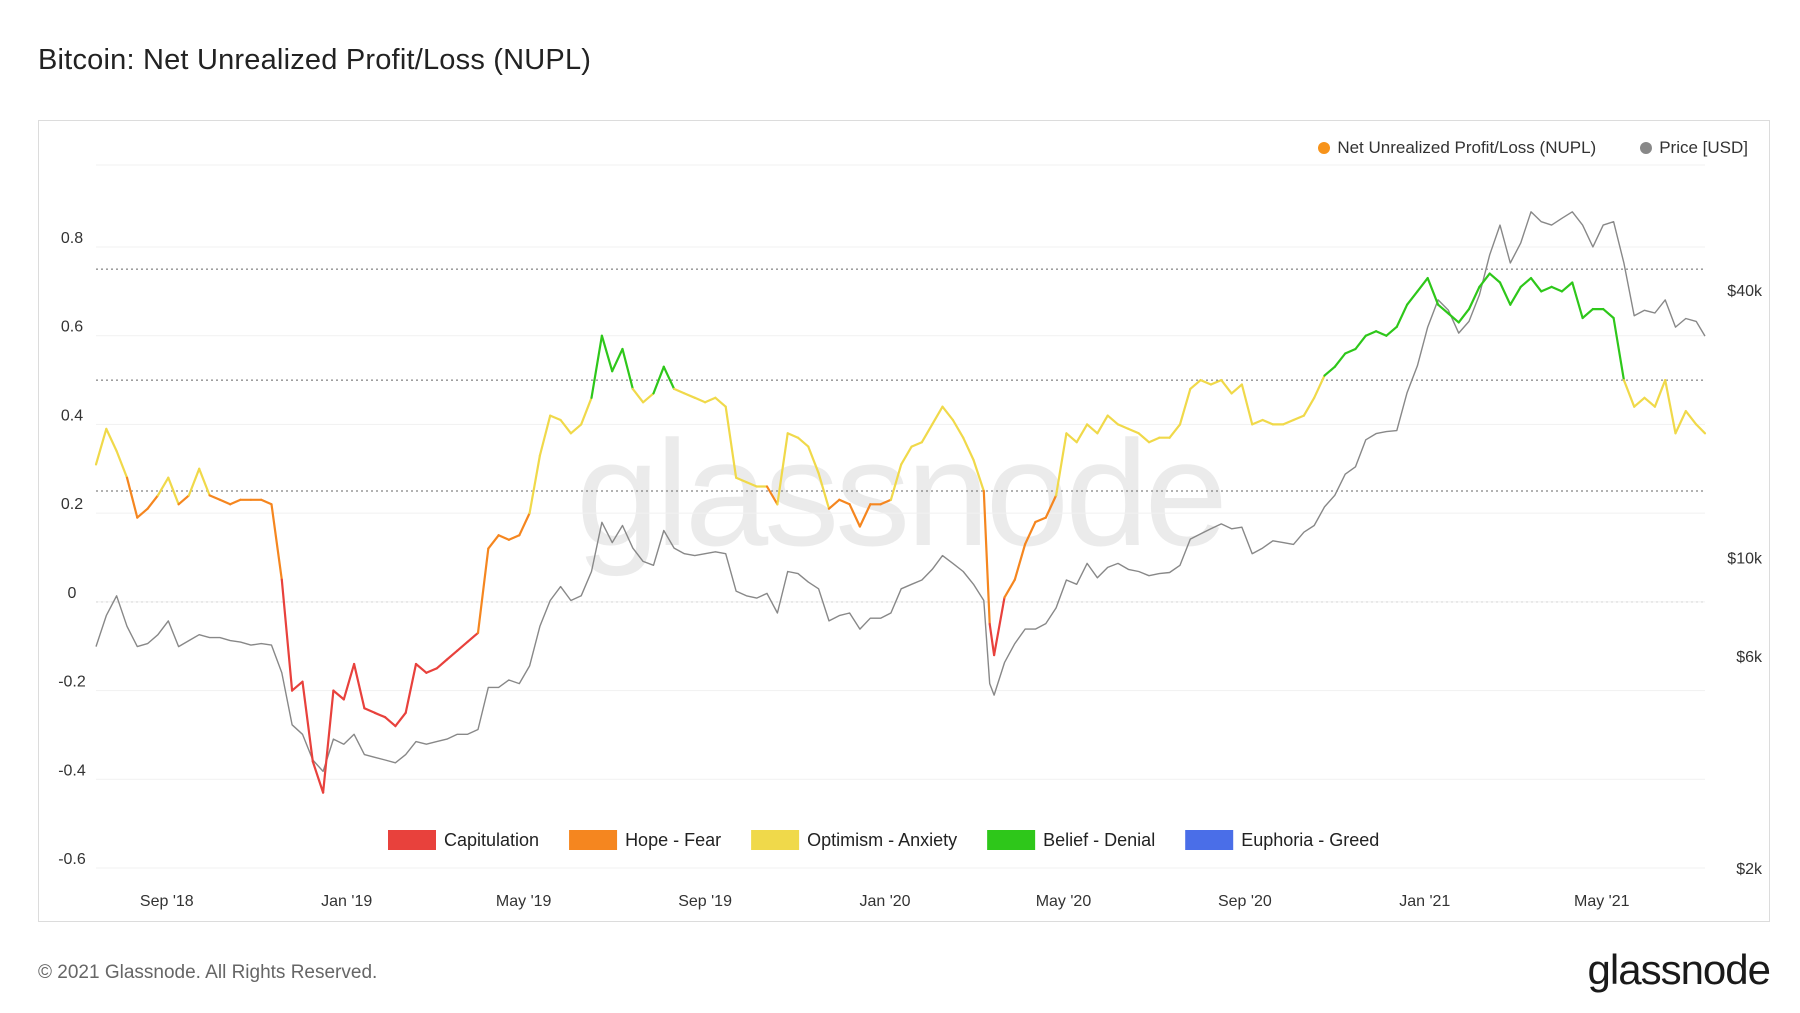 The height and width of the screenshot is (1013, 1800). What do you see at coordinates (854, 840) in the screenshot?
I see `zone-legend-item: Optimism - Anxiety` at bounding box center [854, 840].